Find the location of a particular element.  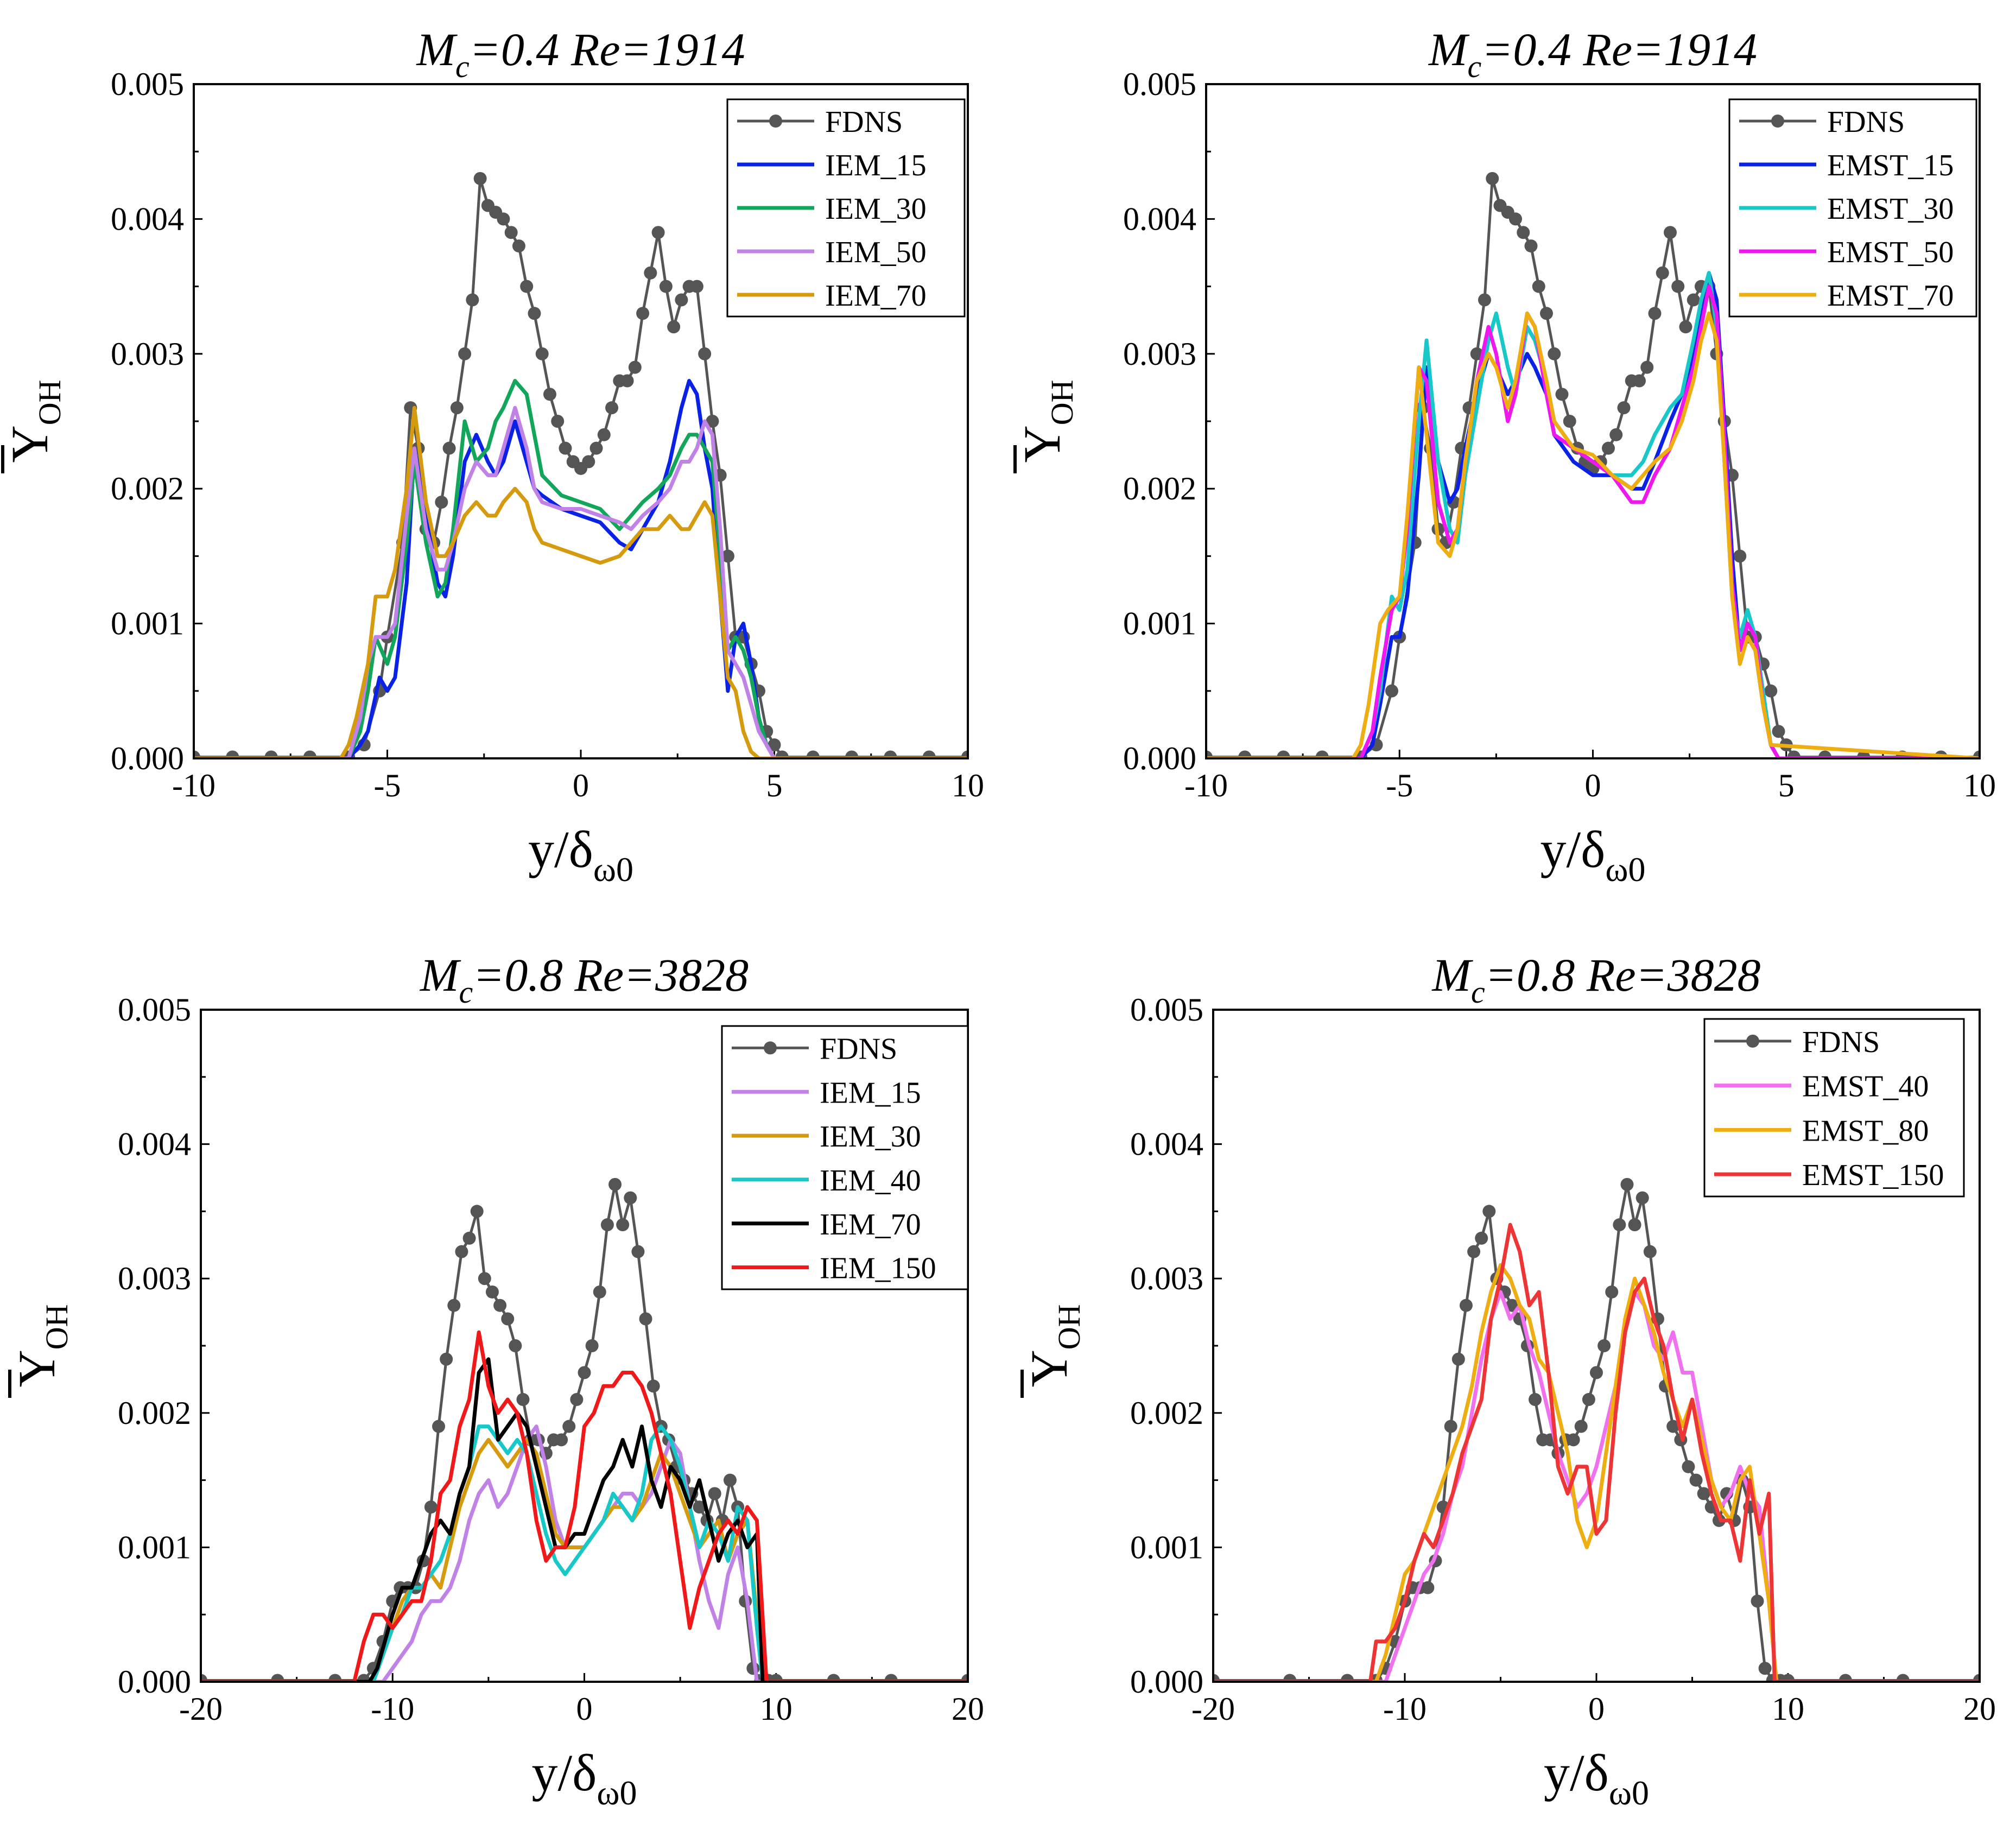

legend-label-emst_40: EMST_40 is located at coordinates (1865, 1087).